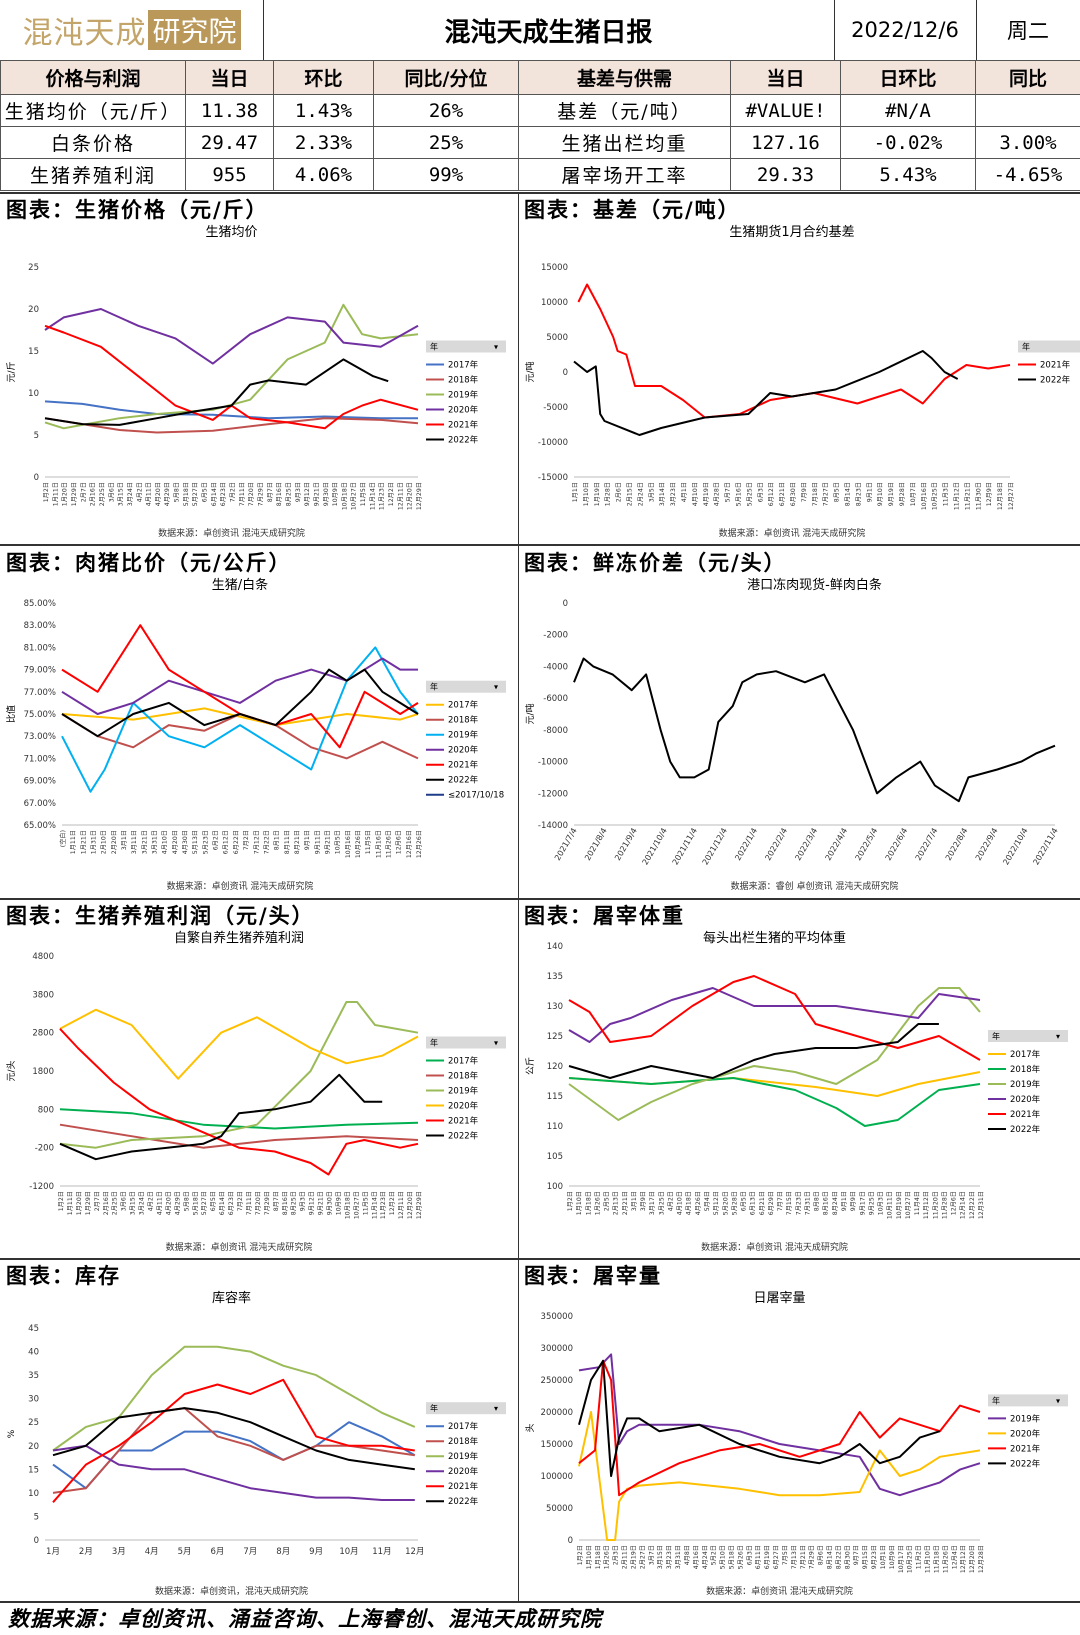  I want to click on x-tick-label: 10月18日, so click(347, 1205).